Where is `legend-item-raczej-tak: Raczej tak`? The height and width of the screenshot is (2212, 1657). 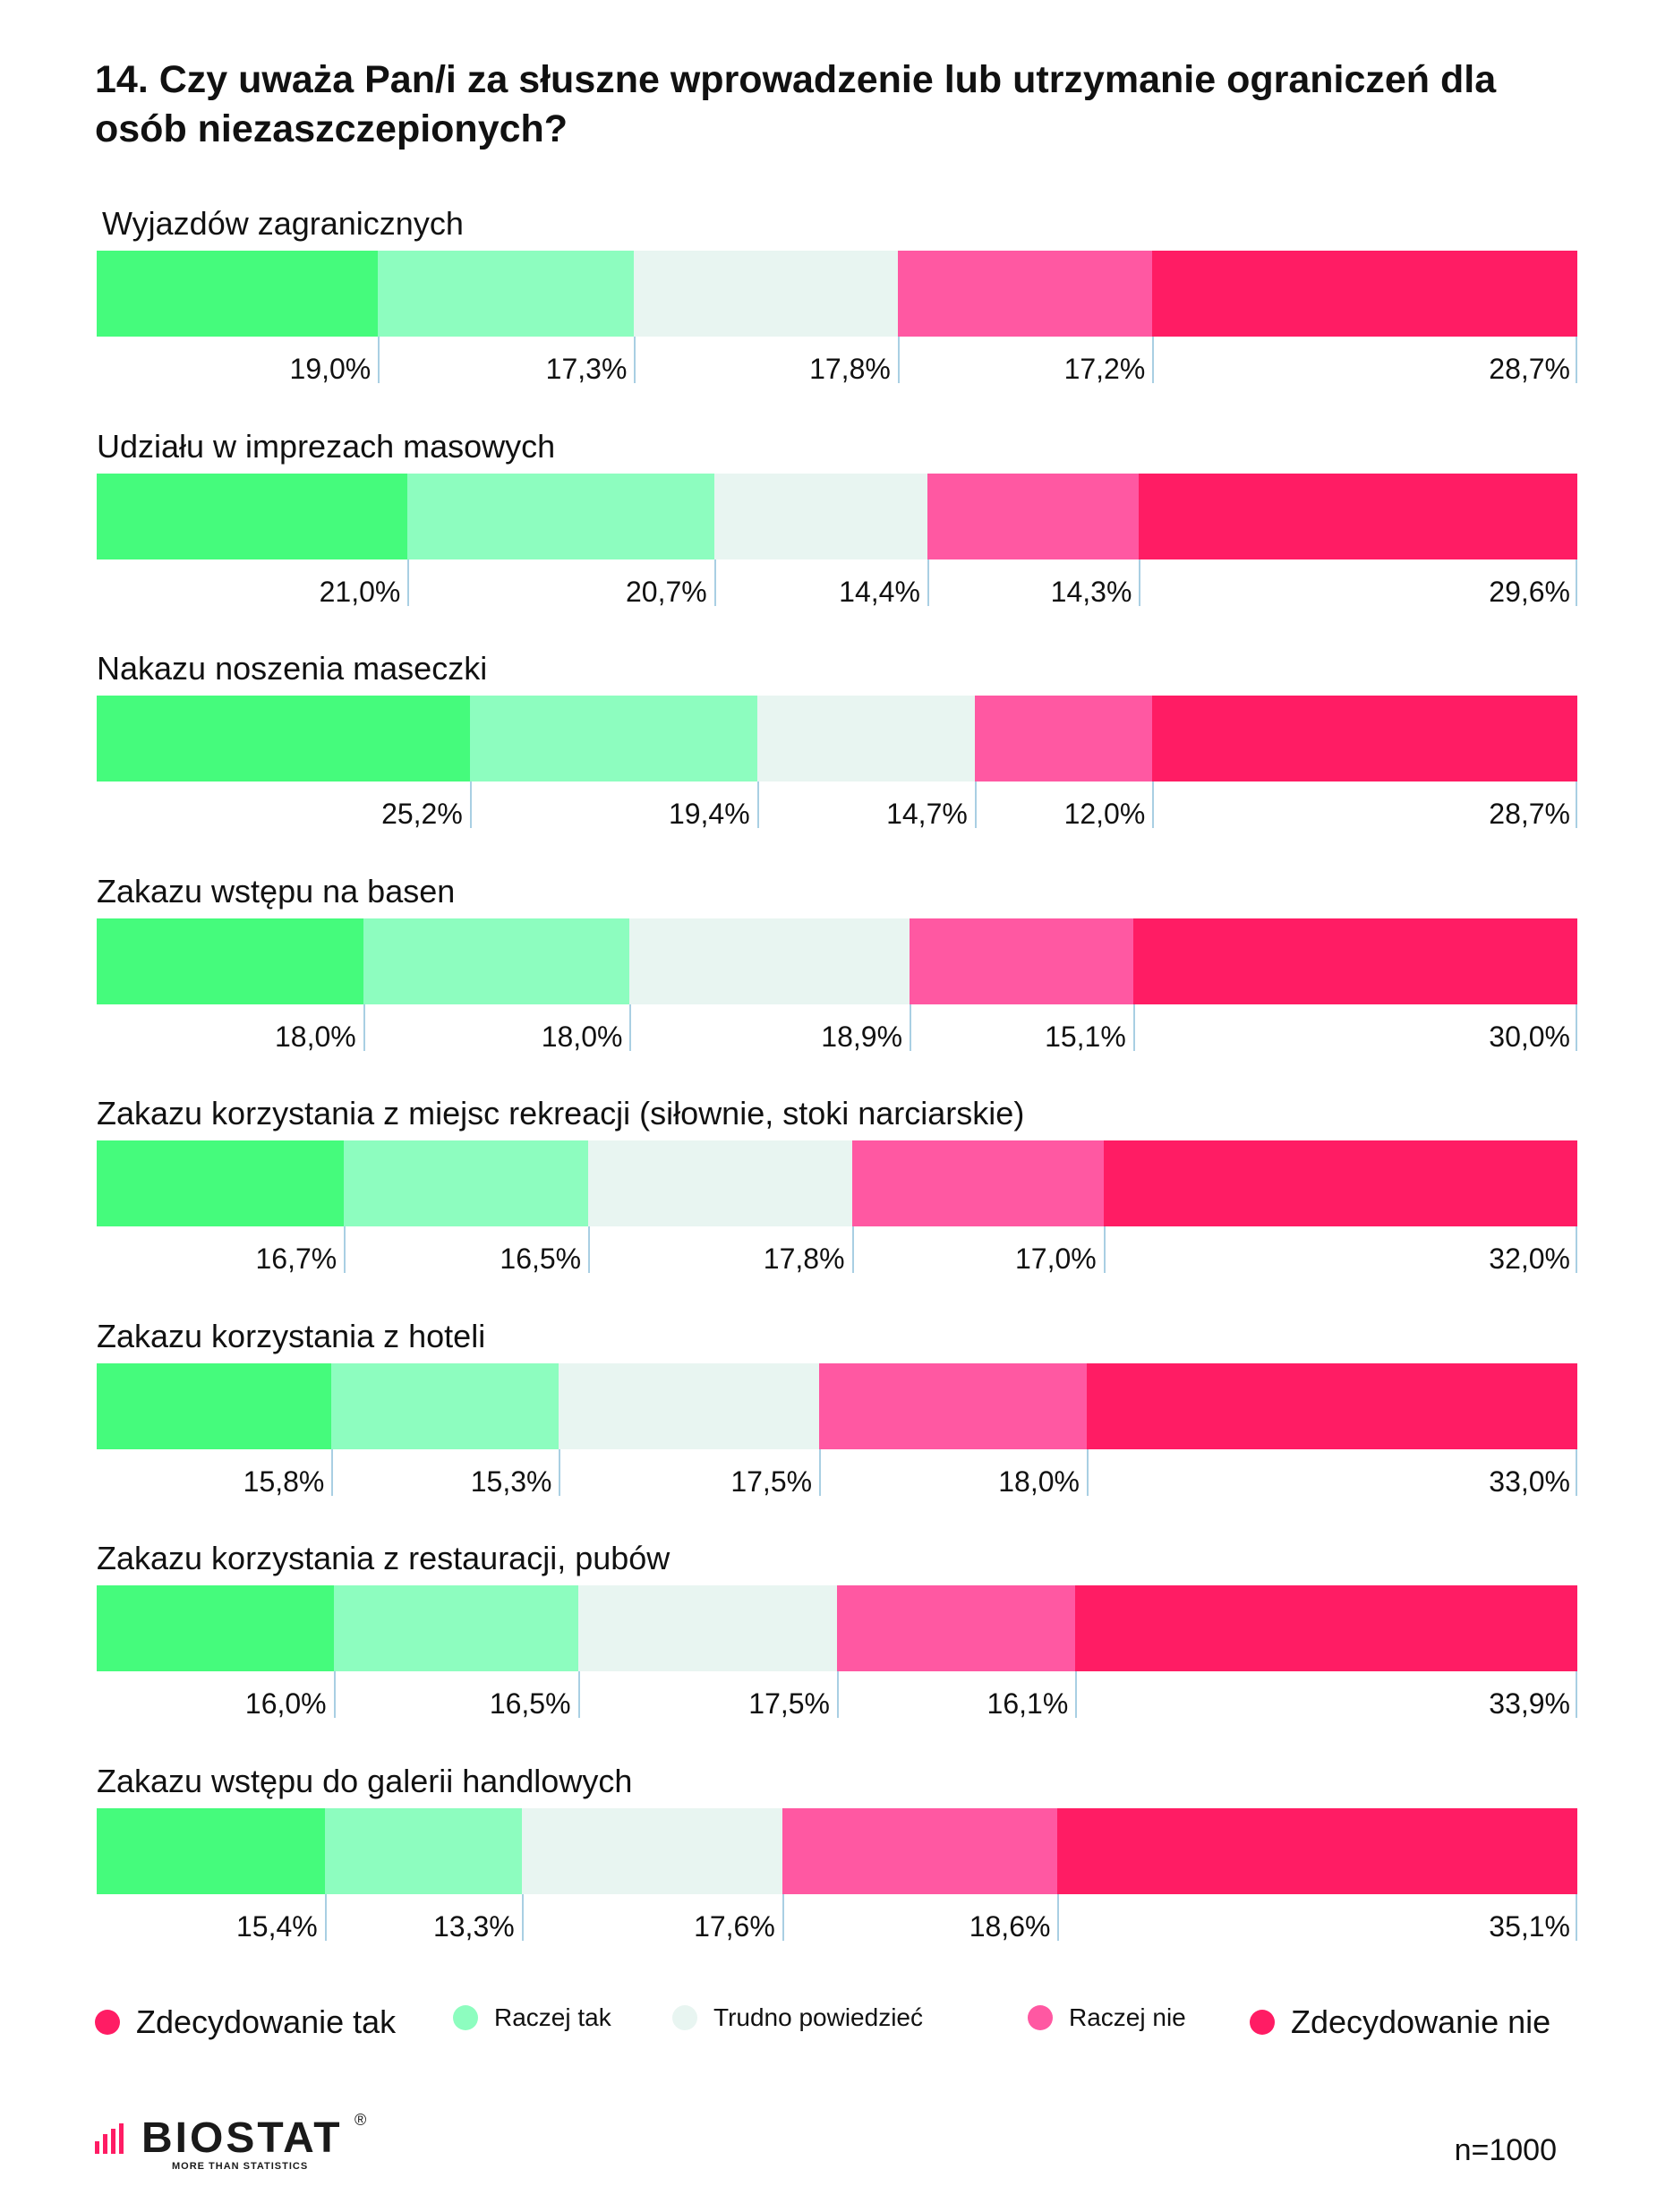
legend-item-raczej-tak: Raczej tak is located at coordinates (532, 2017).